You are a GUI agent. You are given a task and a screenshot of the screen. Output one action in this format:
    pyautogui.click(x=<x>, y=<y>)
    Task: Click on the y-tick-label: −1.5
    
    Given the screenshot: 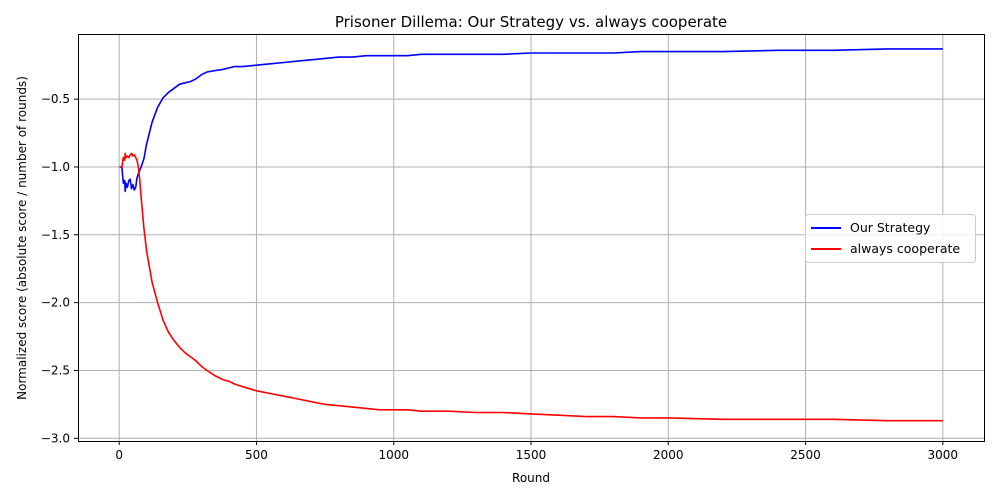 What is the action you would take?
    pyautogui.click(x=55, y=235)
    